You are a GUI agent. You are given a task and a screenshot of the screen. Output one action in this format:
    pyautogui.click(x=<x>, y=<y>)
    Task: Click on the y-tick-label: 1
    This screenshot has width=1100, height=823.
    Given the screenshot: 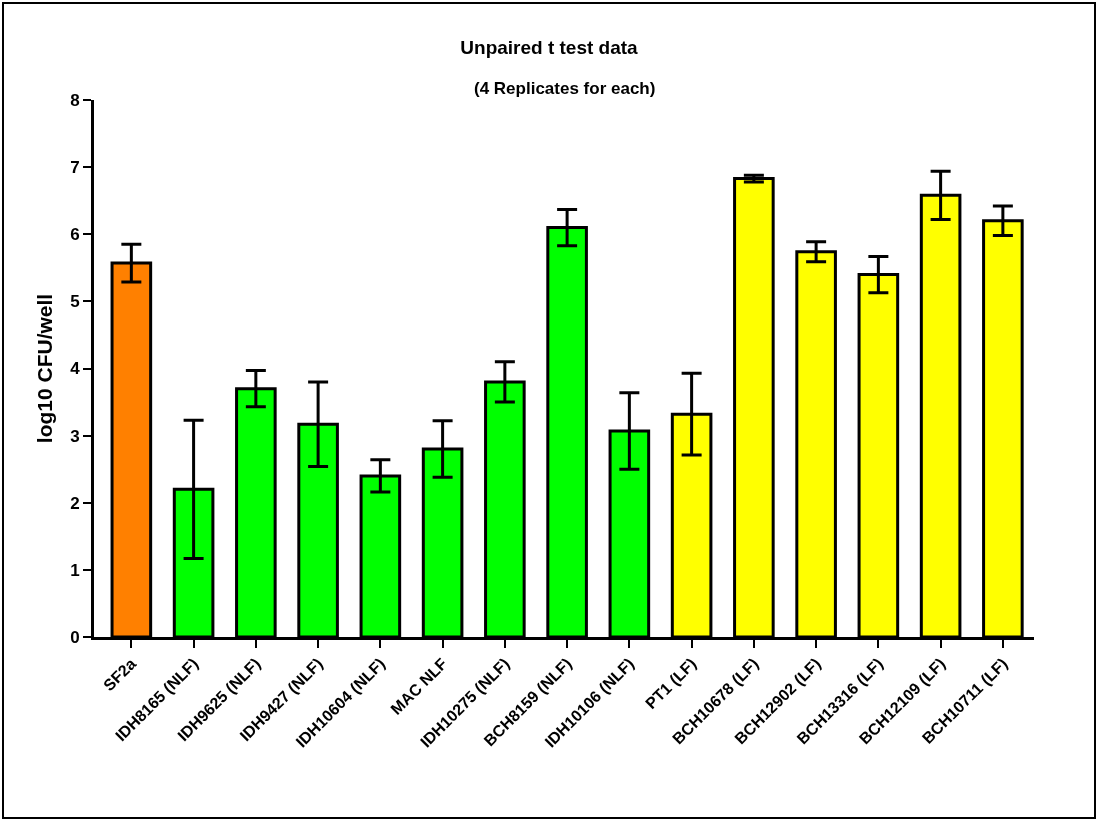 What is the action you would take?
    pyautogui.click(x=75, y=570)
    